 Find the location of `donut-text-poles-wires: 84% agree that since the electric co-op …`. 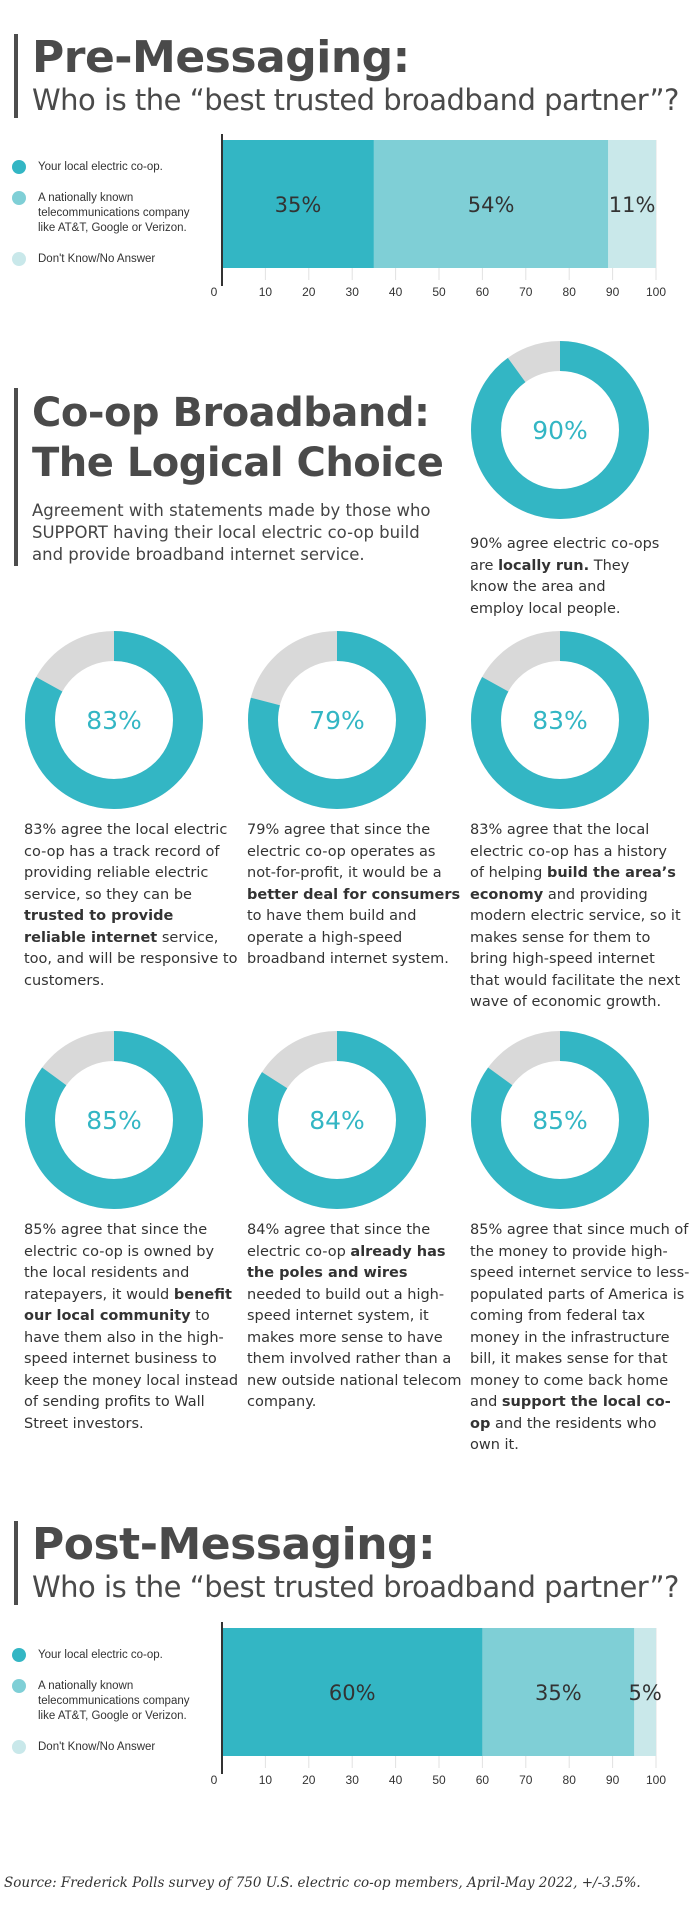

donut-text-poles-wires: 84% agree that since the electric co-op … is located at coordinates (354, 1316).